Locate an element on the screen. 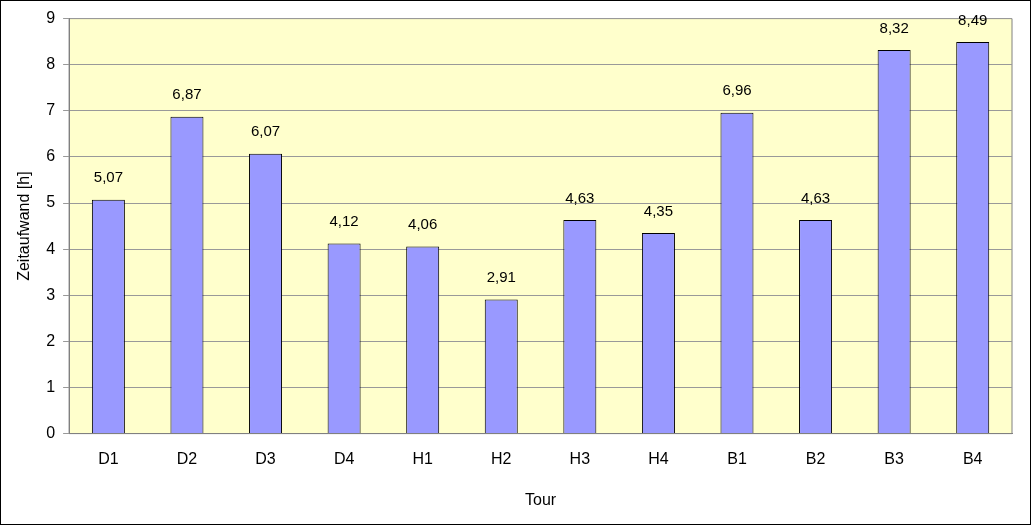 Image resolution: width=1031 pixels, height=525 pixels. y-axis-title: Zeitaufwand [h] is located at coordinates (24, 226).